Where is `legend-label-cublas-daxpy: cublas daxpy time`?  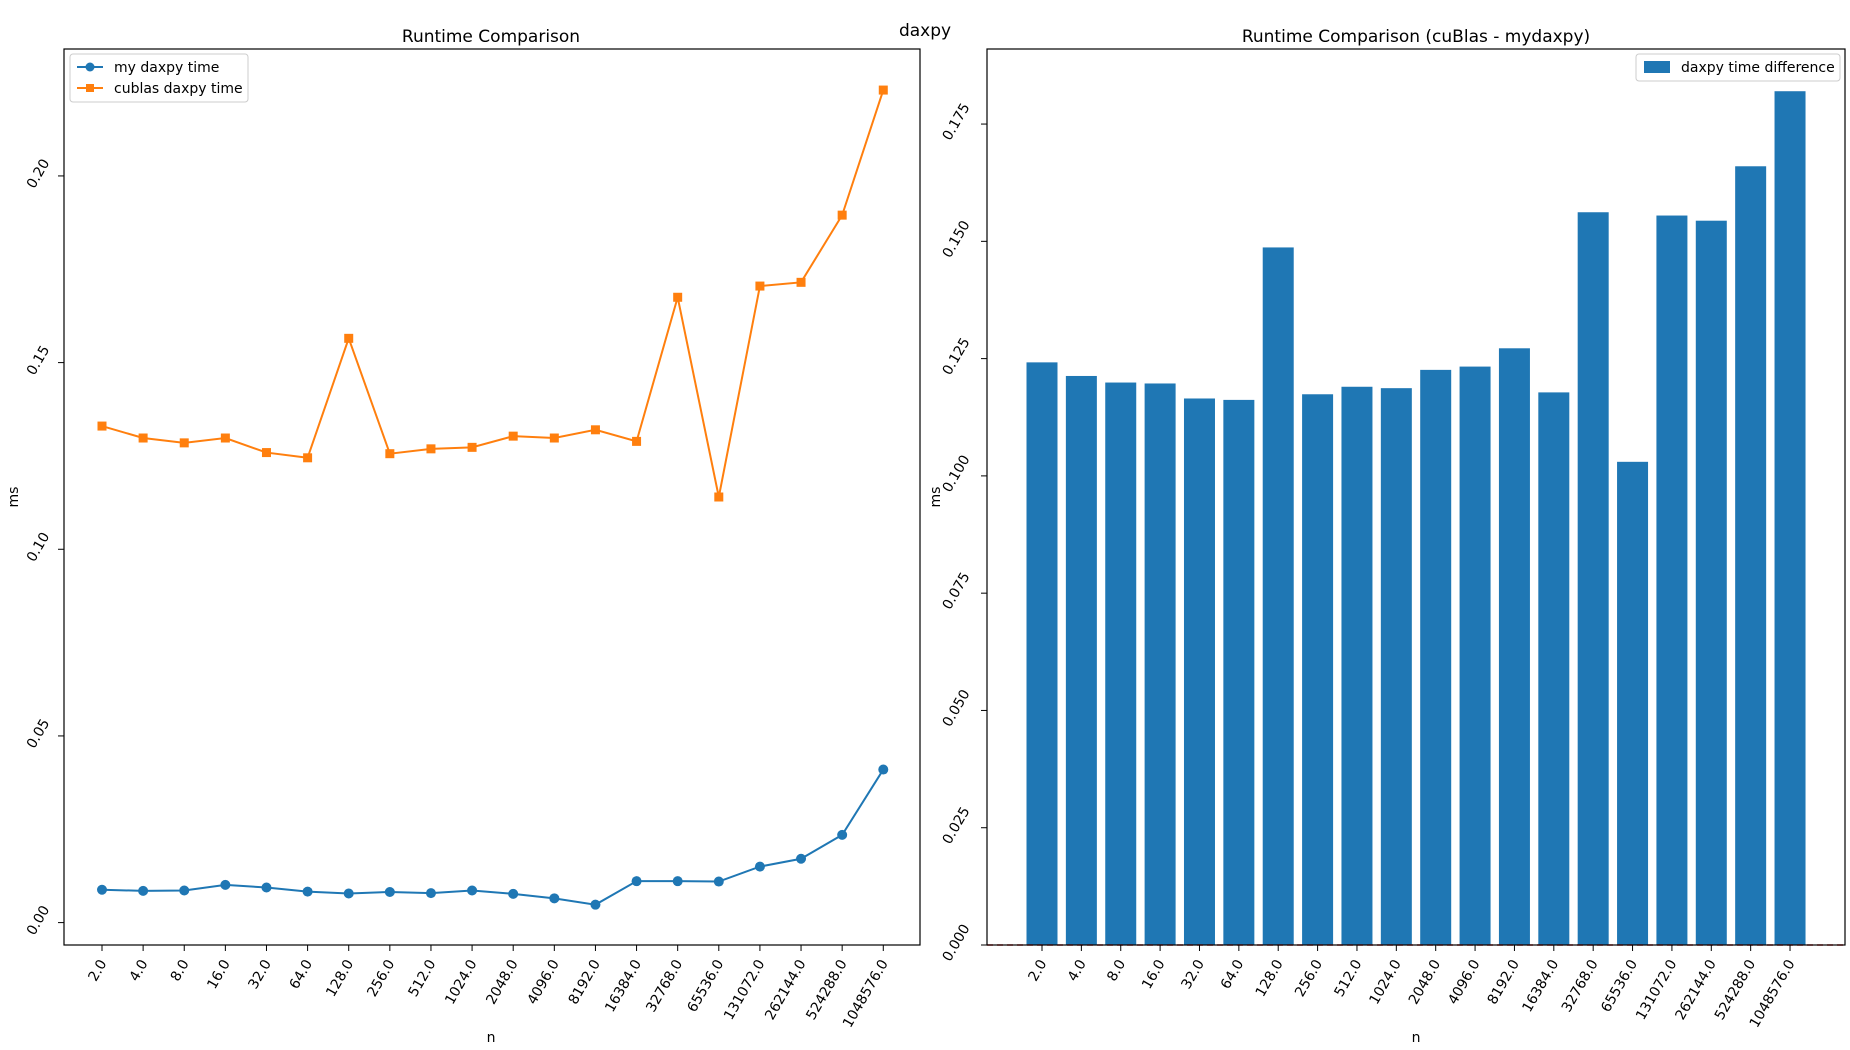 legend-label-cublas-daxpy: cublas daxpy time is located at coordinates (178, 89).